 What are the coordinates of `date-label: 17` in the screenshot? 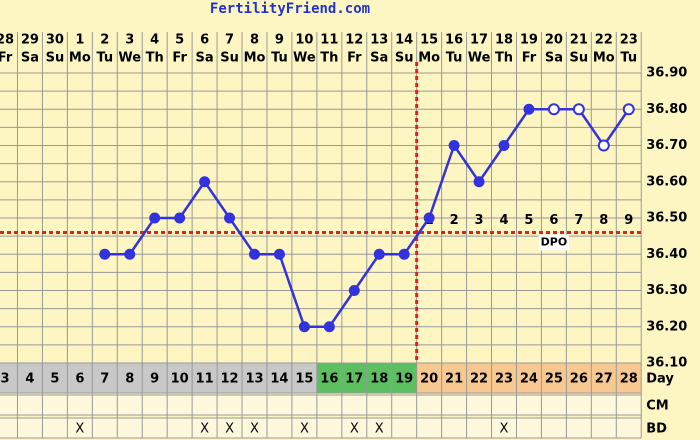 It's located at (479, 40).